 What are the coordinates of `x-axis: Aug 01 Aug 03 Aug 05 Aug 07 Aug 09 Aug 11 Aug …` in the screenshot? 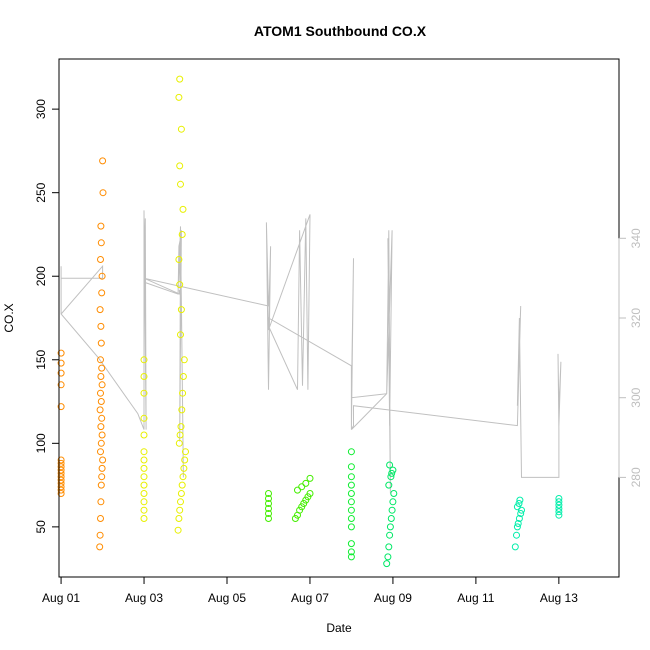 It's located at (310, 590).